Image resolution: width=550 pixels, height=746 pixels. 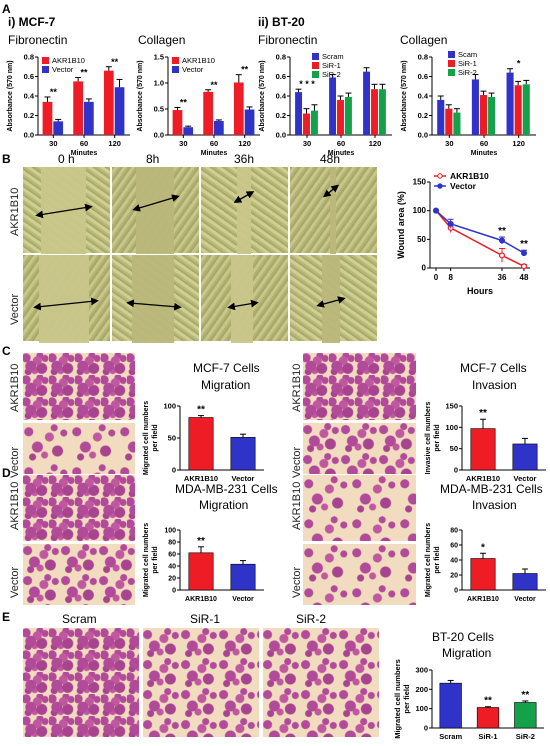 What do you see at coordinates (15, 211) in the screenshot?
I see `row-label-akr1b10-b: AKR1B10` at bounding box center [15, 211].